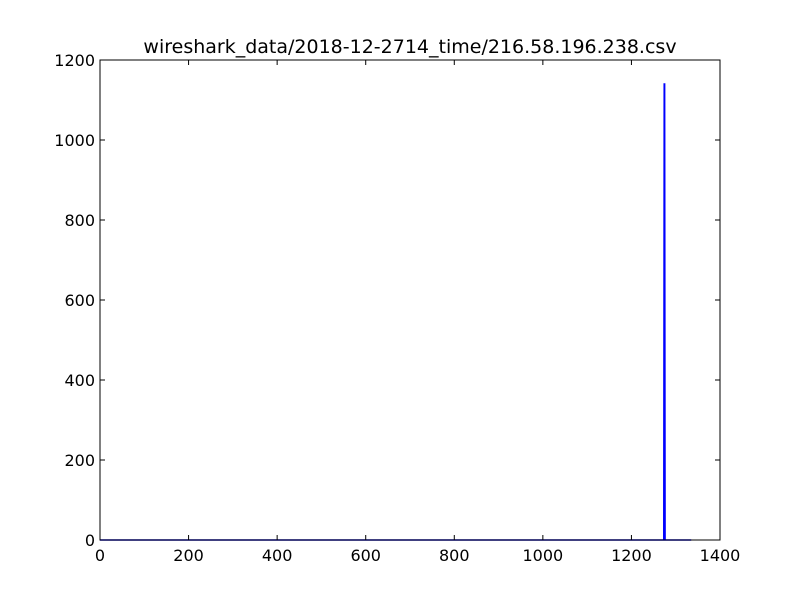  Describe the element at coordinates (100, 555) in the screenshot. I see `x-tick-label: 0` at that location.